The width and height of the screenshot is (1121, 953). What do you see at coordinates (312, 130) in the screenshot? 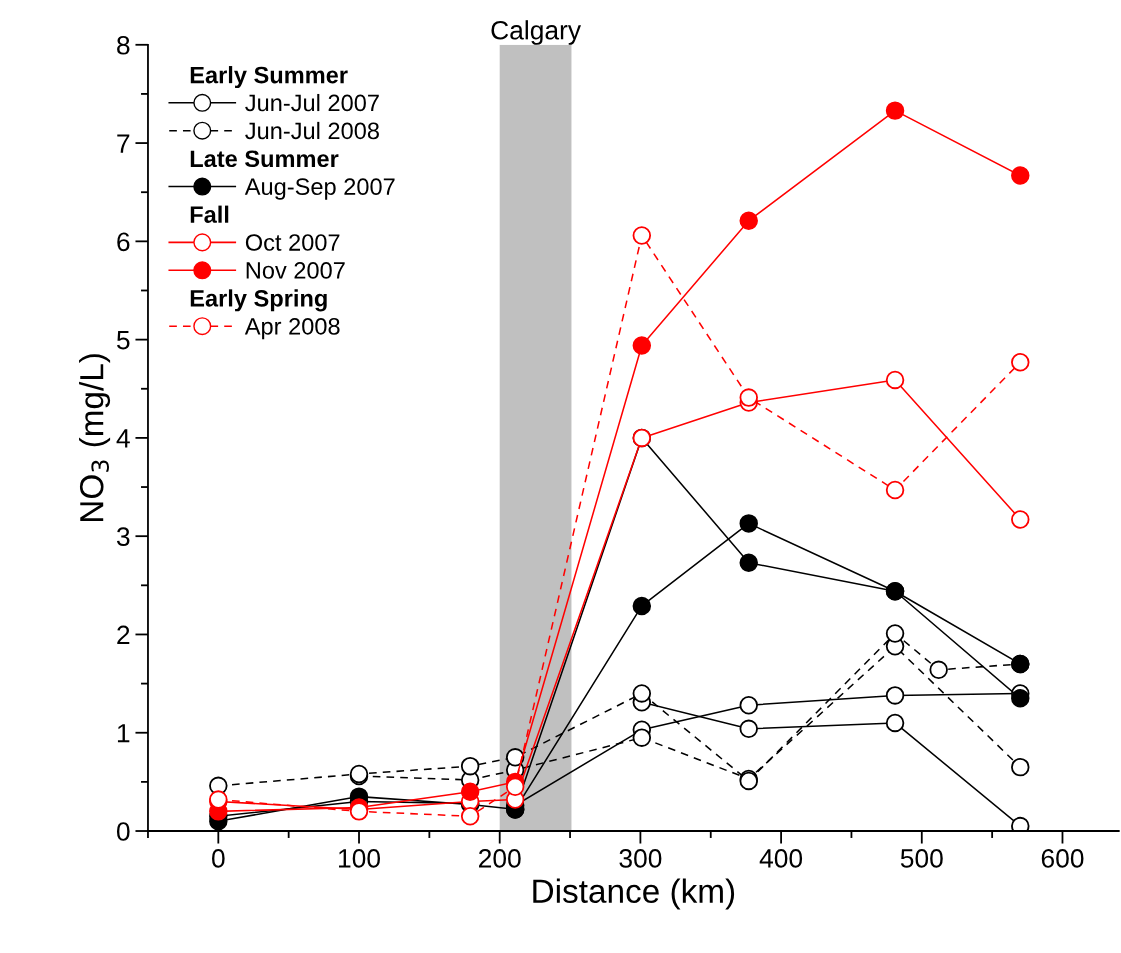
I see `legend-label: Jun-Jul 2008` at bounding box center [312, 130].